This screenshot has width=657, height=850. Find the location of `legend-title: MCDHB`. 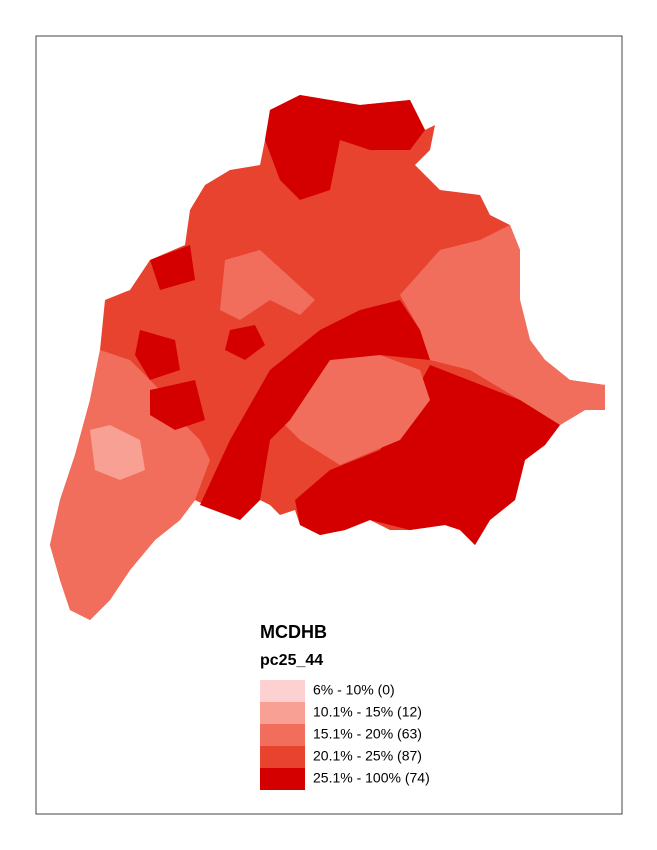

legend-title: MCDHB is located at coordinates (293, 632).